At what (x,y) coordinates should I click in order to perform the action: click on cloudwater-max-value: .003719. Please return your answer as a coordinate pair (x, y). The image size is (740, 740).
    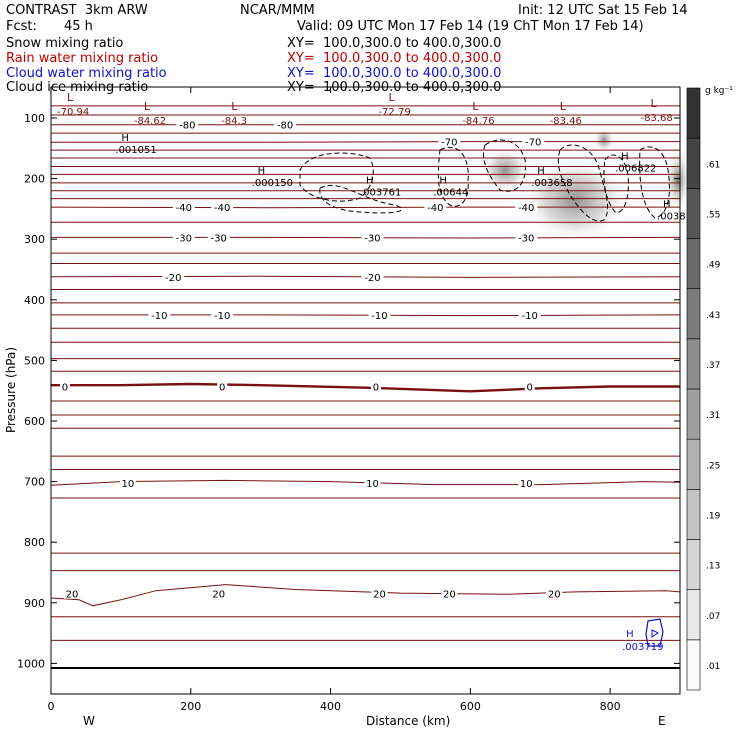
    Looking at the image, I should click on (642, 647).